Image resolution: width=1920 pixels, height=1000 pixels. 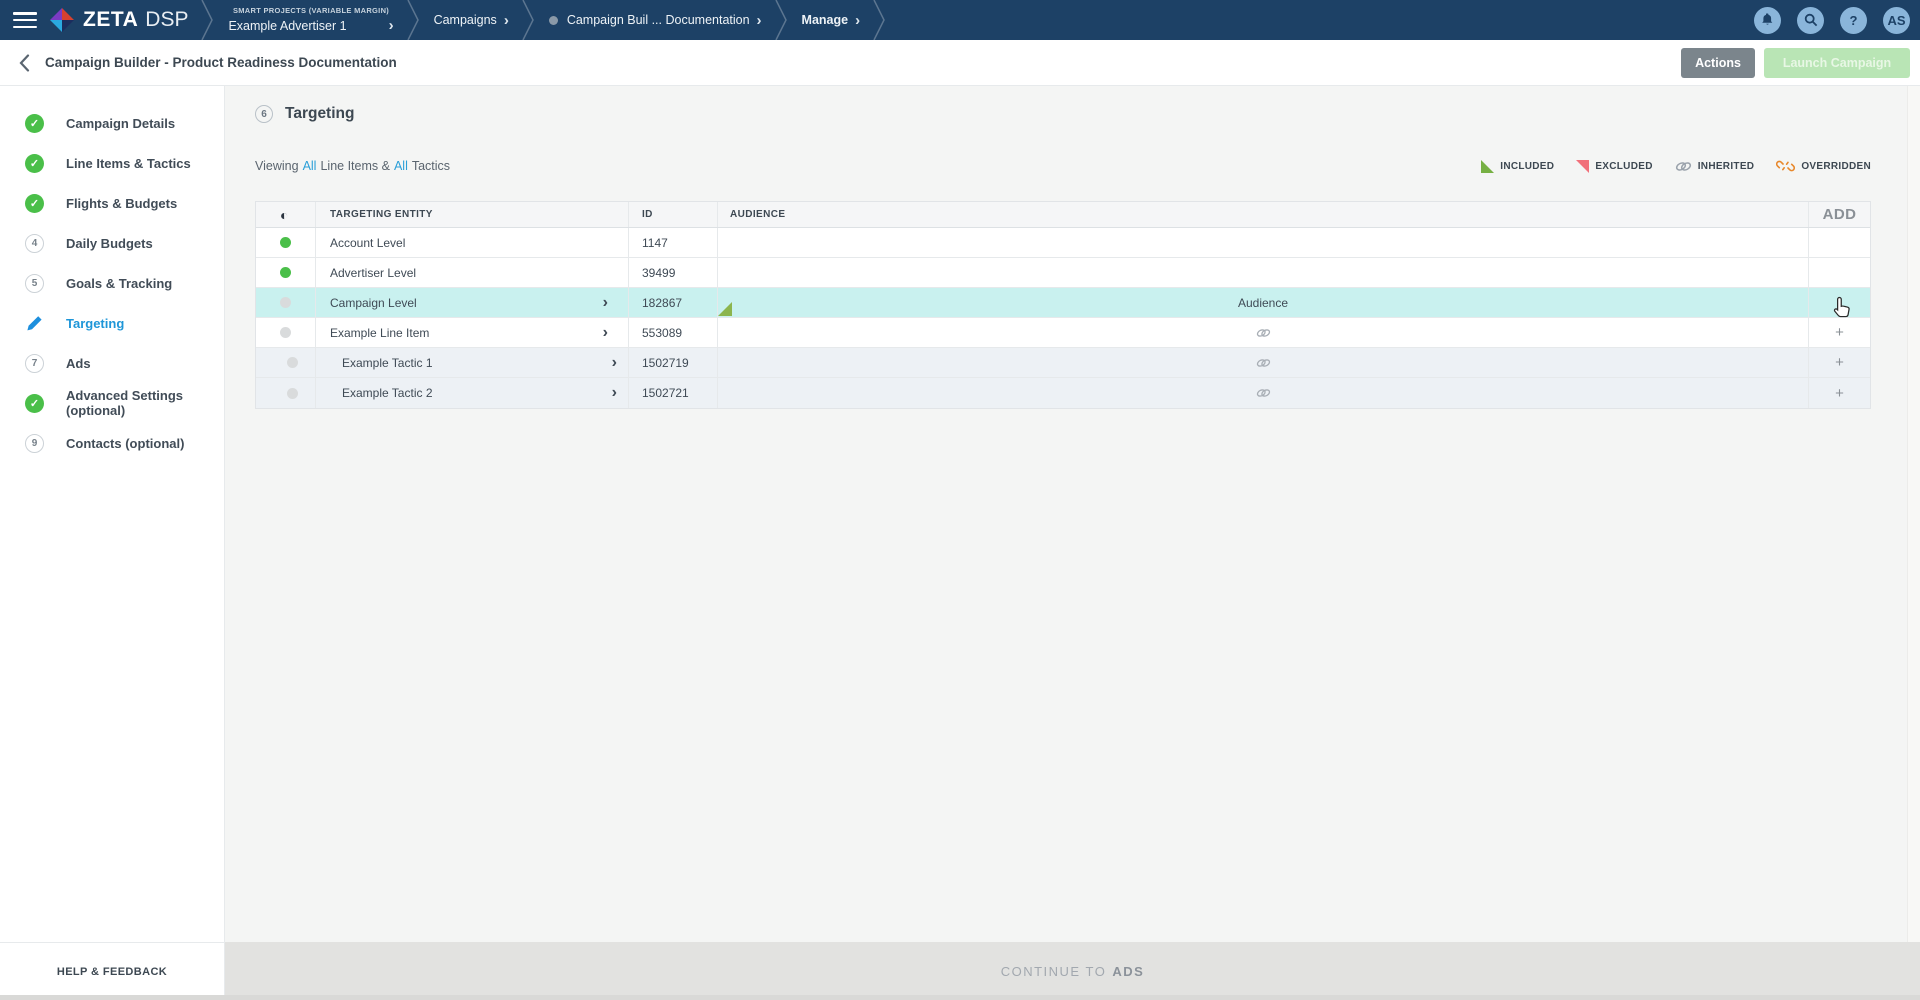 What do you see at coordinates (1488, 166) in the screenshot?
I see `included-triangle-icon` at bounding box center [1488, 166].